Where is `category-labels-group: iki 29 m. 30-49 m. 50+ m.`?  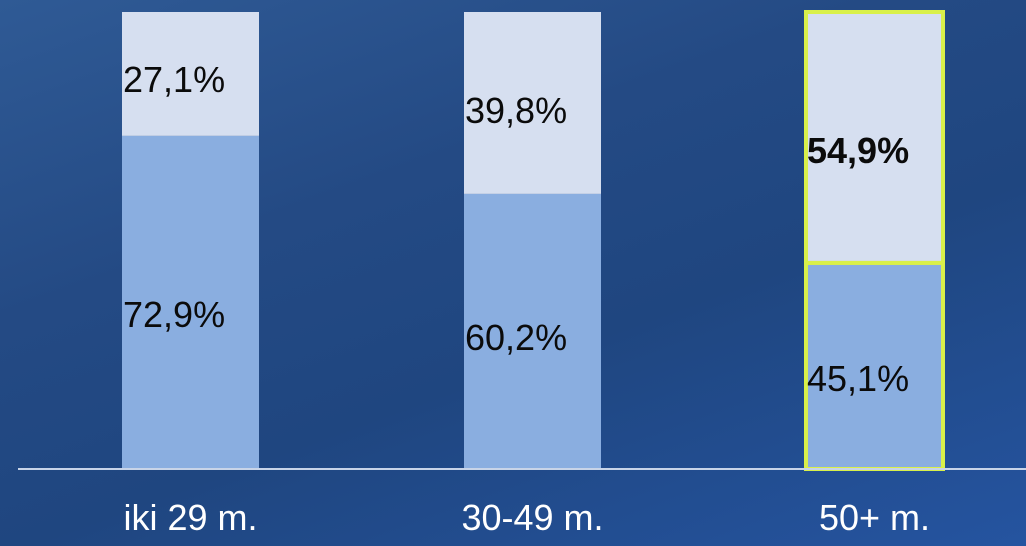 category-labels-group: iki 29 m. 30-49 m. 50+ m. is located at coordinates (526, 517).